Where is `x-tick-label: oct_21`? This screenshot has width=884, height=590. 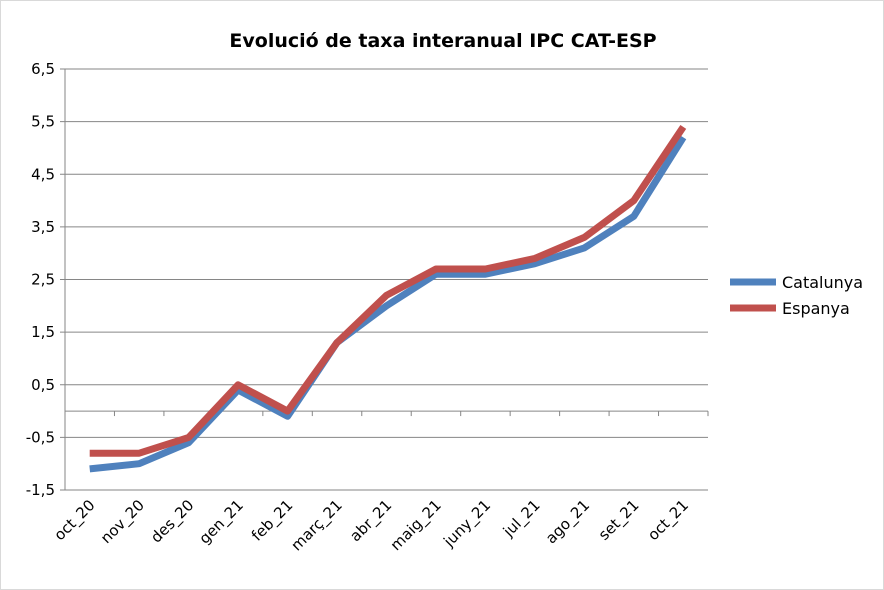
x-tick-label: oct_21 is located at coordinates (668, 520).